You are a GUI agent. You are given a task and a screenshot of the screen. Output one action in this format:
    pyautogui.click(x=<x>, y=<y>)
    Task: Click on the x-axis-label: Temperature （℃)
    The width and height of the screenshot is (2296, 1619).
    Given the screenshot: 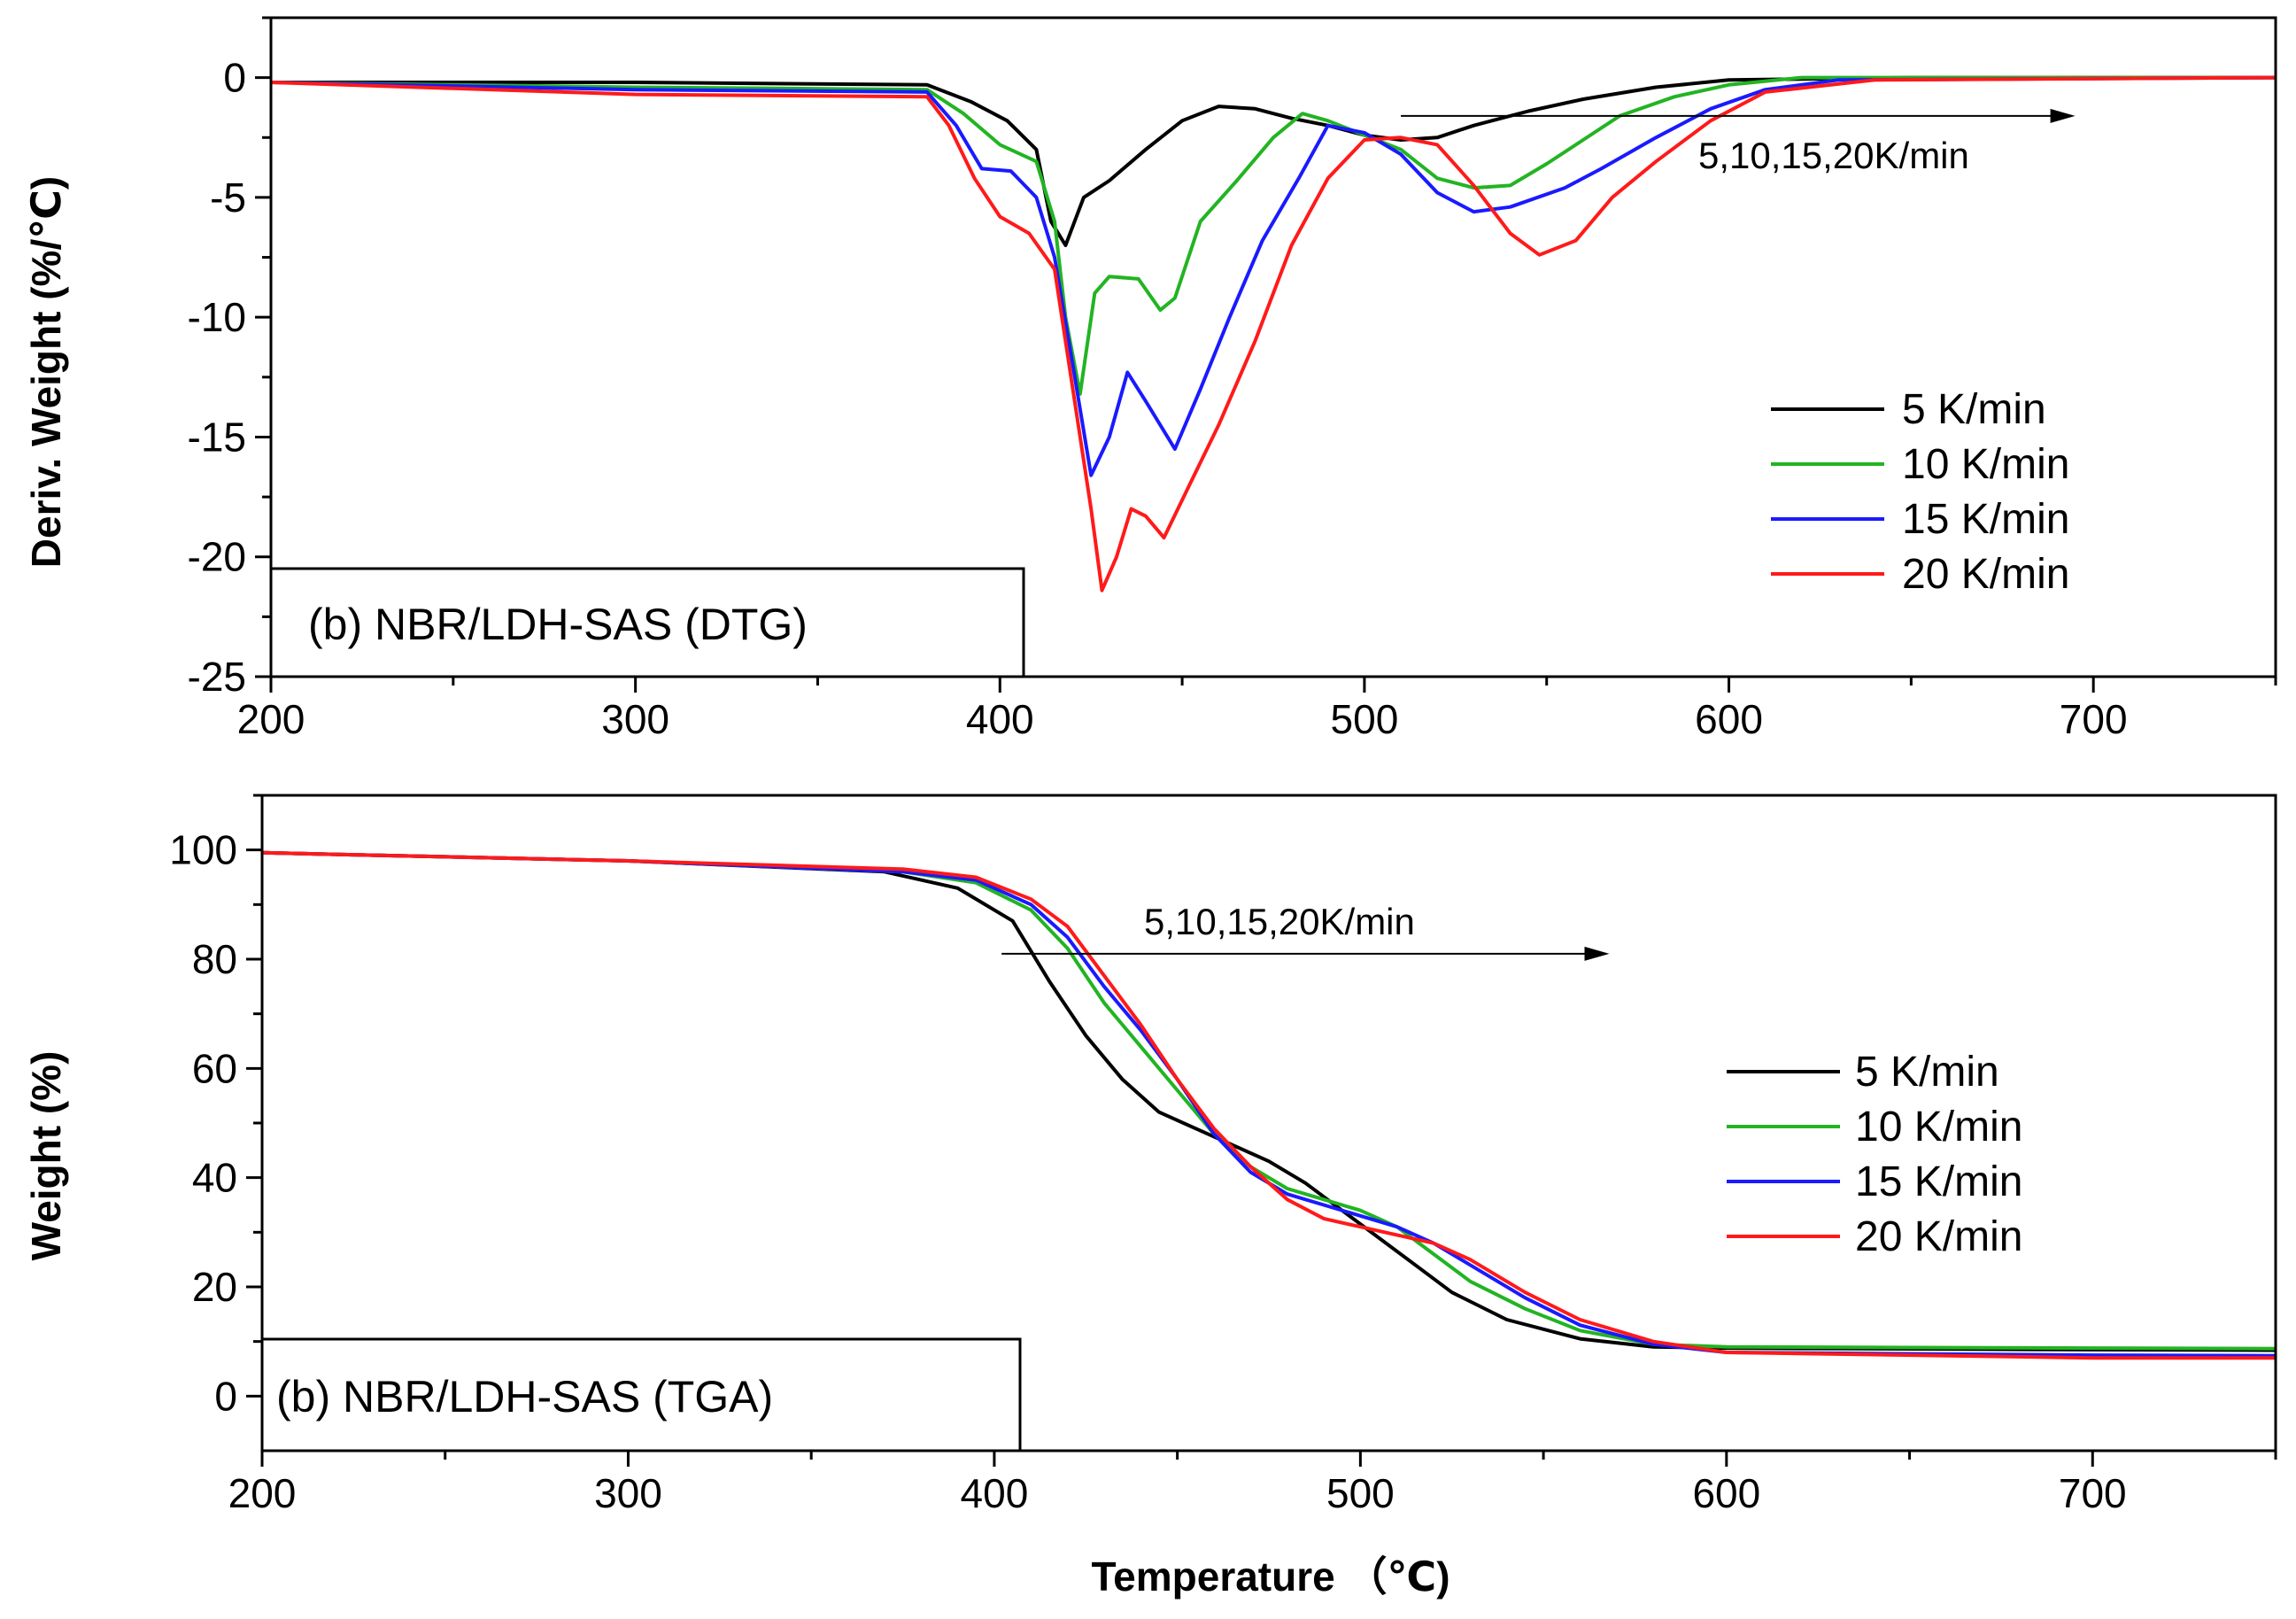 What is the action you would take?
    pyautogui.click(x=1270, y=1576)
    